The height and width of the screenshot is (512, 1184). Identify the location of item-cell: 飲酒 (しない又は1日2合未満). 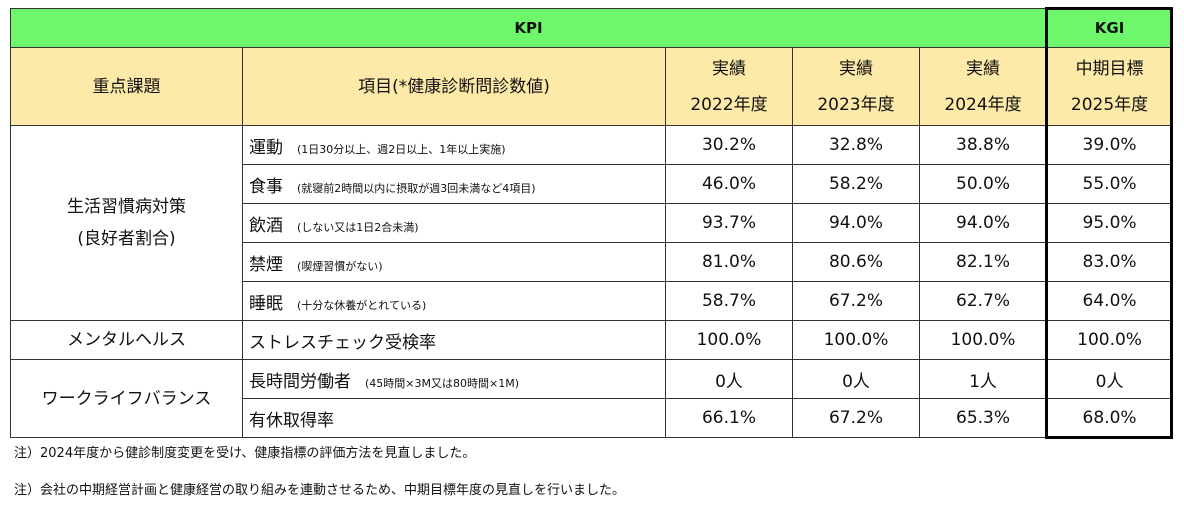
(454, 223).